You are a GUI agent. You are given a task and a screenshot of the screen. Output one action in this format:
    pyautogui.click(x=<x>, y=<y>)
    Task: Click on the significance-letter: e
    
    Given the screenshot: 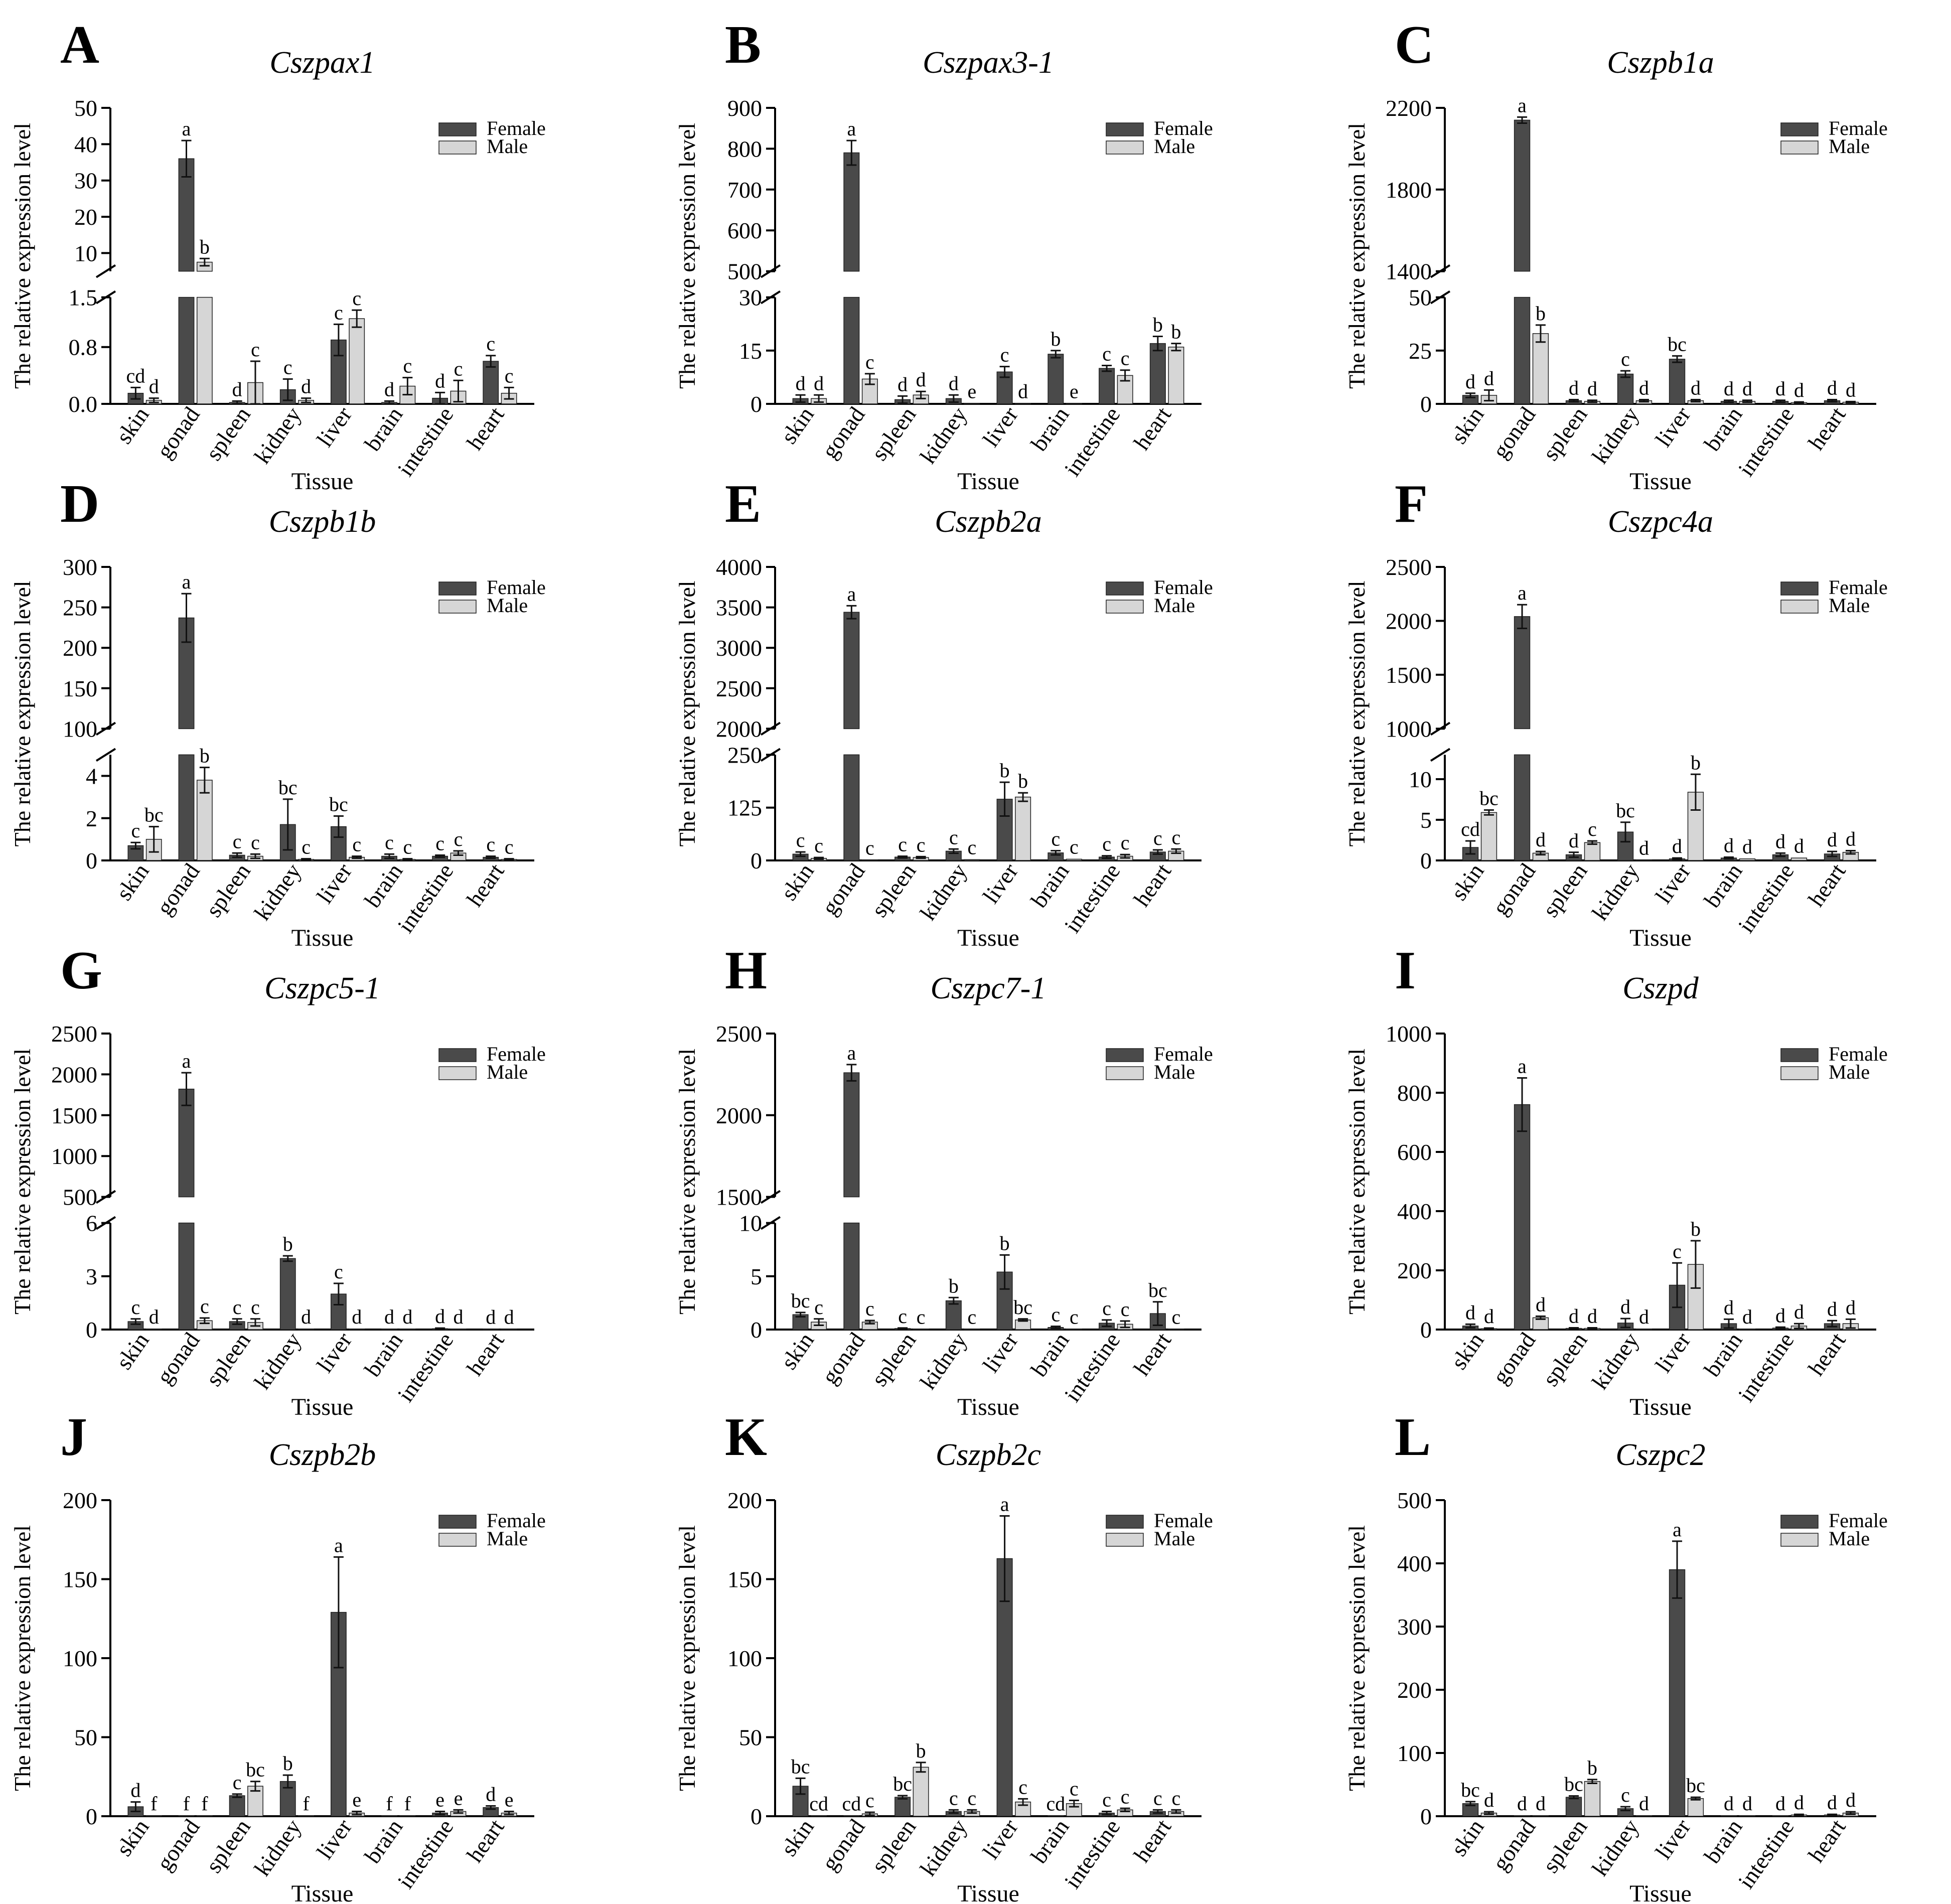 What is the action you would take?
    pyautogui.click(x=1074, y=391)
    